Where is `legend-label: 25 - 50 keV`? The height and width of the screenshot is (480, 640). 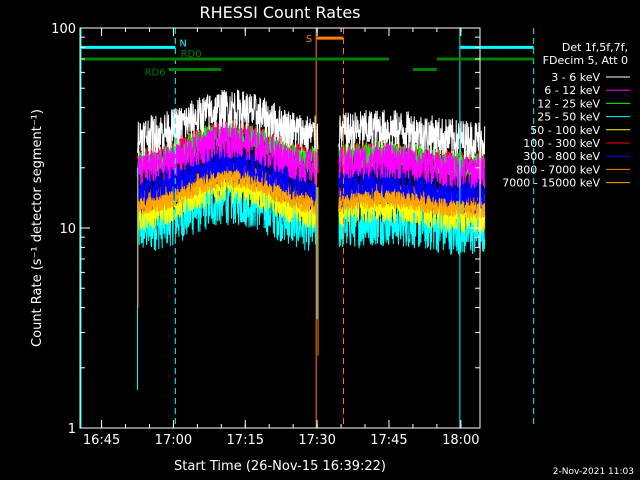
legend-label: 25 - 50 keV is located at coordinates (568, 117).